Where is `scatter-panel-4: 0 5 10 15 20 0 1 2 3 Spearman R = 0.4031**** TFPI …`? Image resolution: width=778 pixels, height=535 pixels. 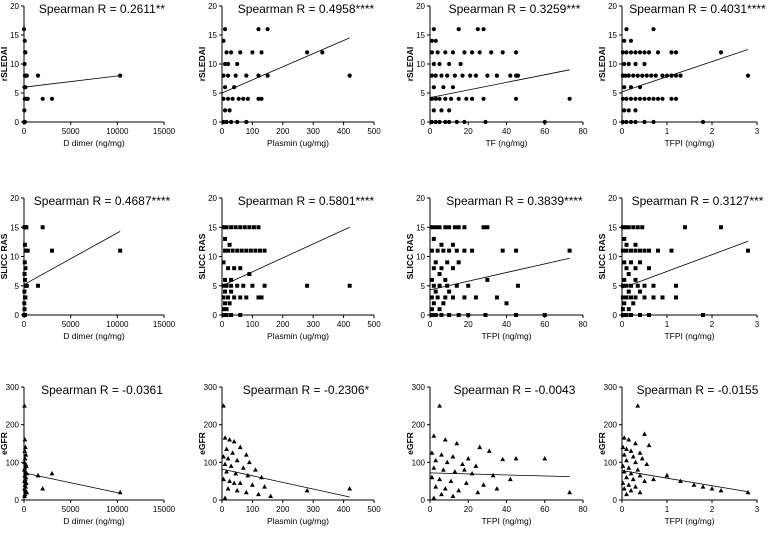
scatter-panel-4: 0 5 10 15 20 0 1 2 3 Spearman R = 0.4031**** TFPI … is located at coordinates (681, 75).